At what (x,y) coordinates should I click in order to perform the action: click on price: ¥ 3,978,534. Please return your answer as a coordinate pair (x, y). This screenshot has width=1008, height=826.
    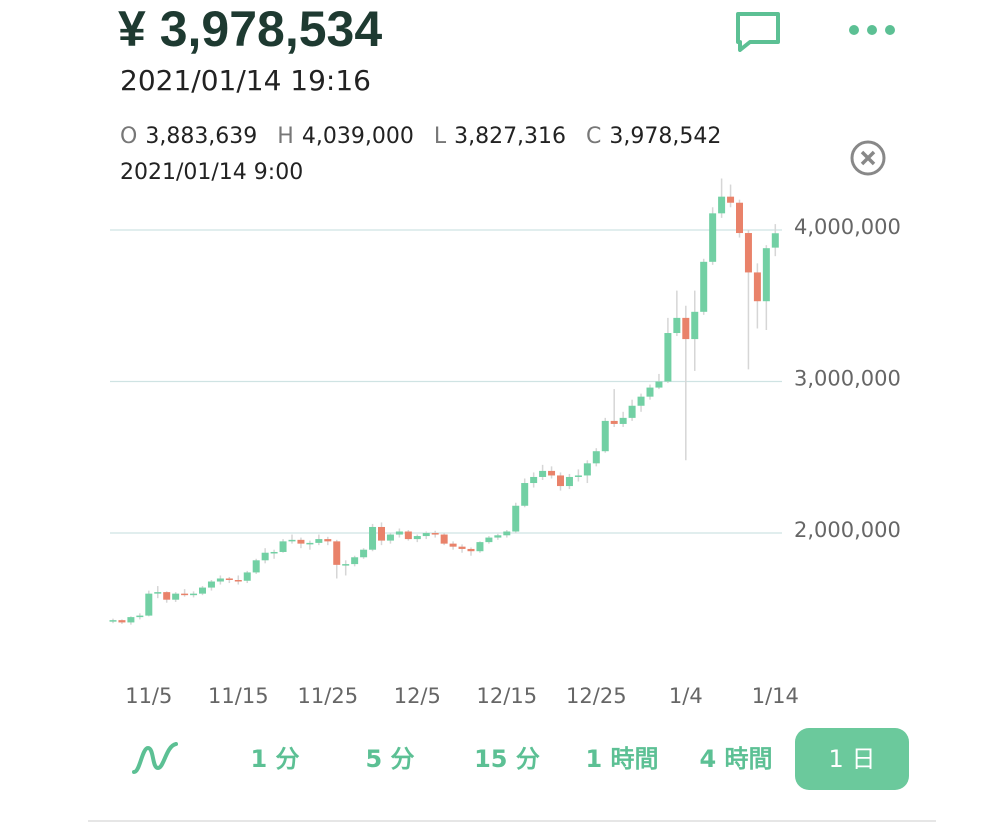
    Looking at the image, I should click on (250, 29).